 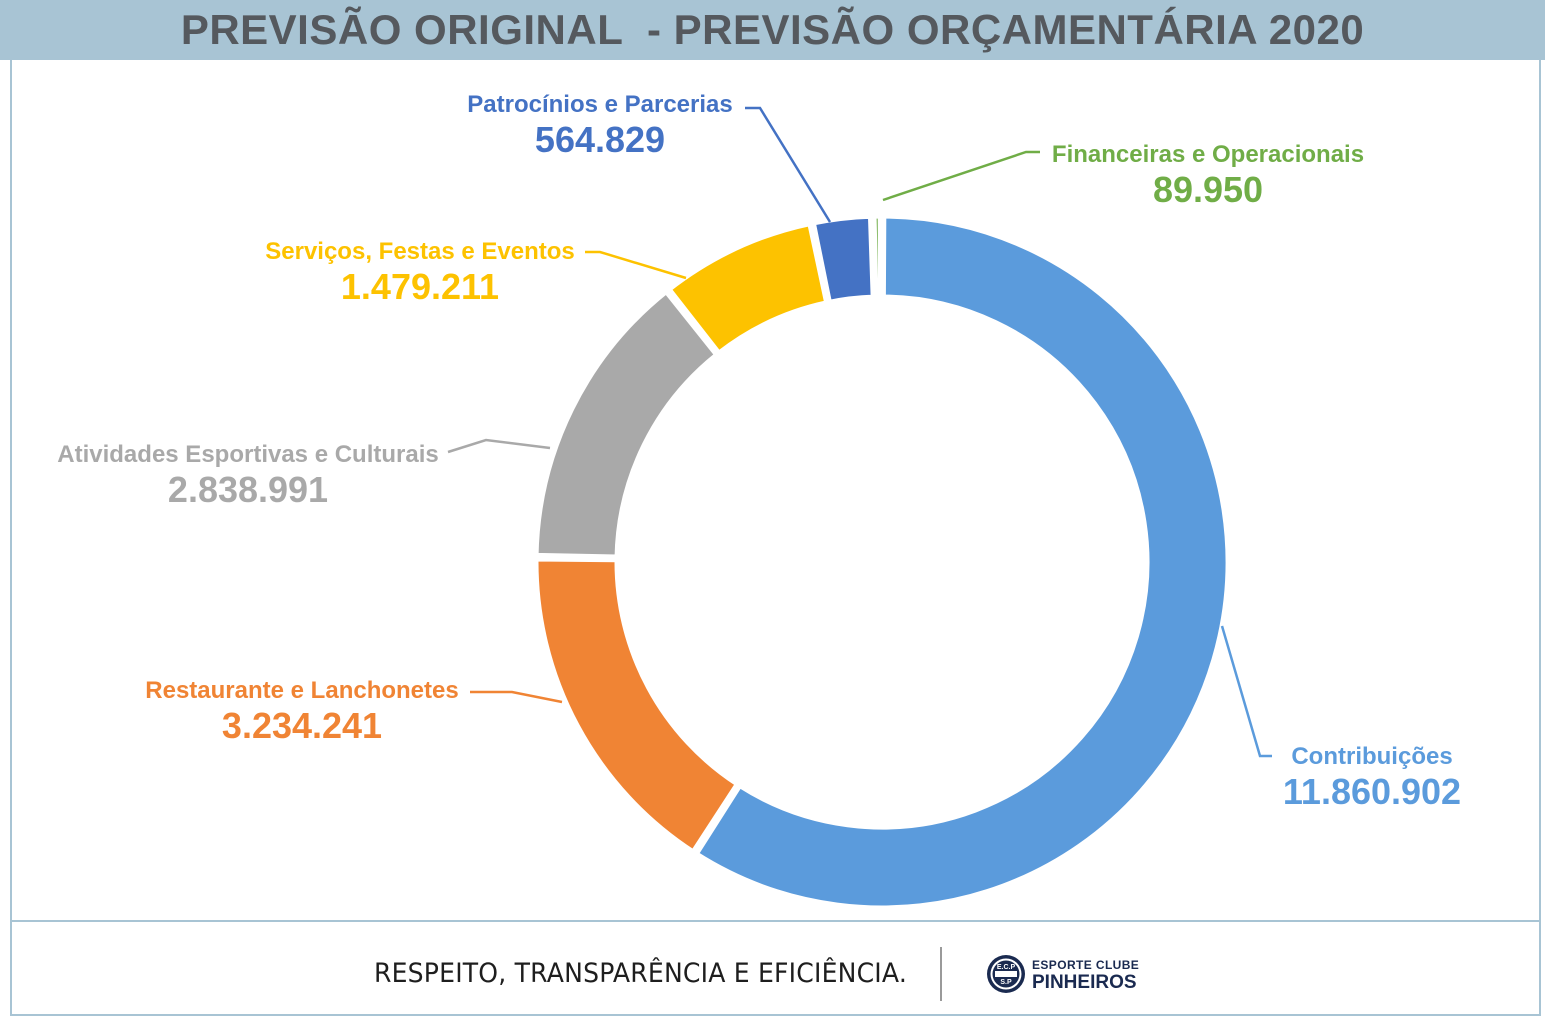 What do you see at coordinates (775, 921) in the screenshot?
I see `footer-divider-line` at bounding box center [775, 921].